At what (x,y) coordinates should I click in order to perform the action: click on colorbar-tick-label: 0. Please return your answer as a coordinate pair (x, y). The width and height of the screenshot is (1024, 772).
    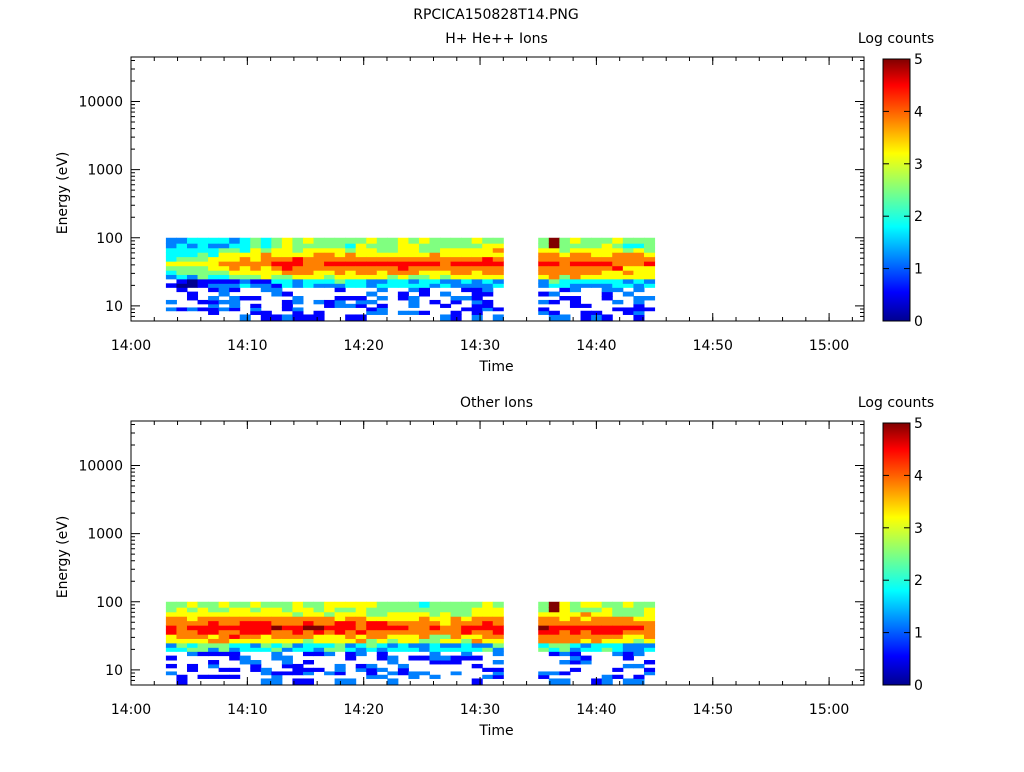
    Looking at the image, I should click on (918, 322).